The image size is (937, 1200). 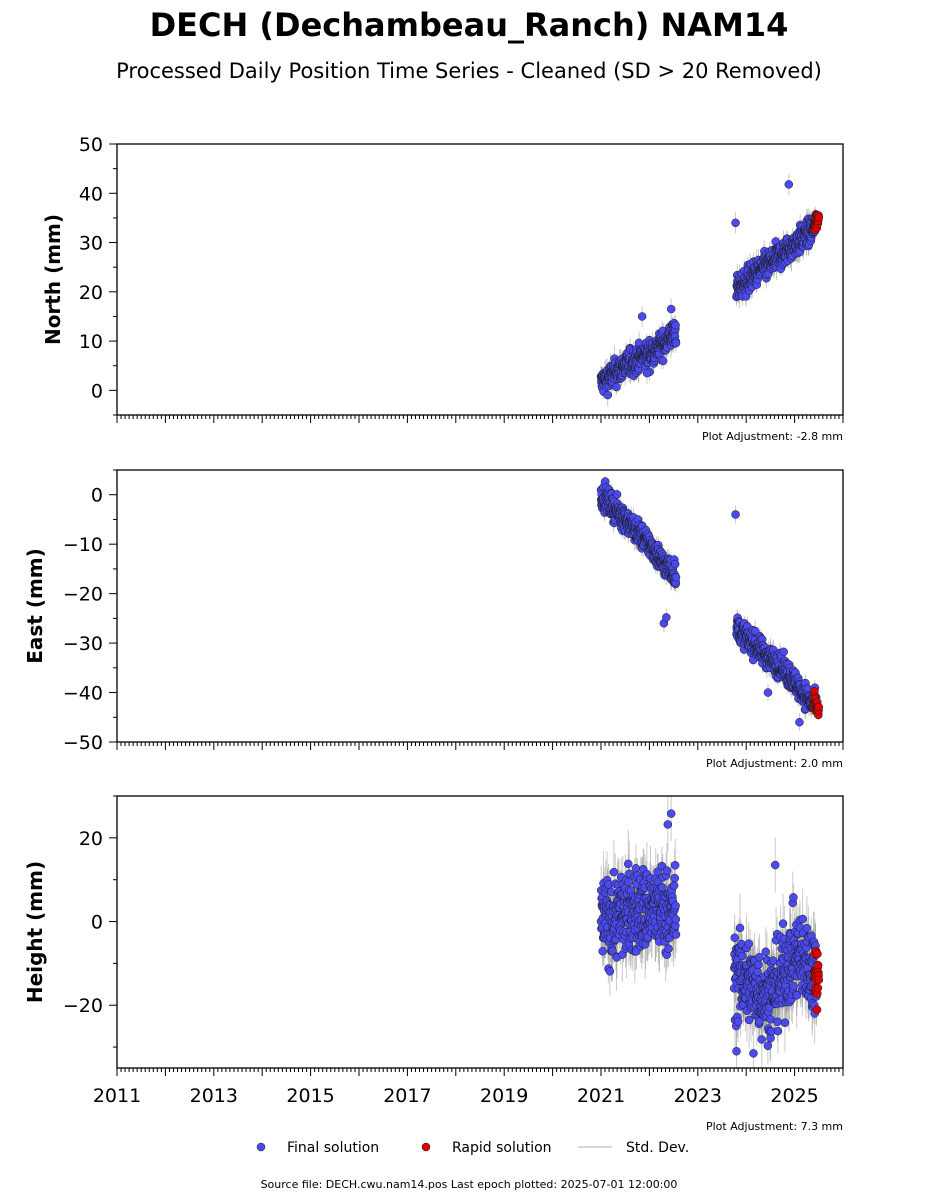 I want to click on panel-3-data, so click(x=710, y=932).